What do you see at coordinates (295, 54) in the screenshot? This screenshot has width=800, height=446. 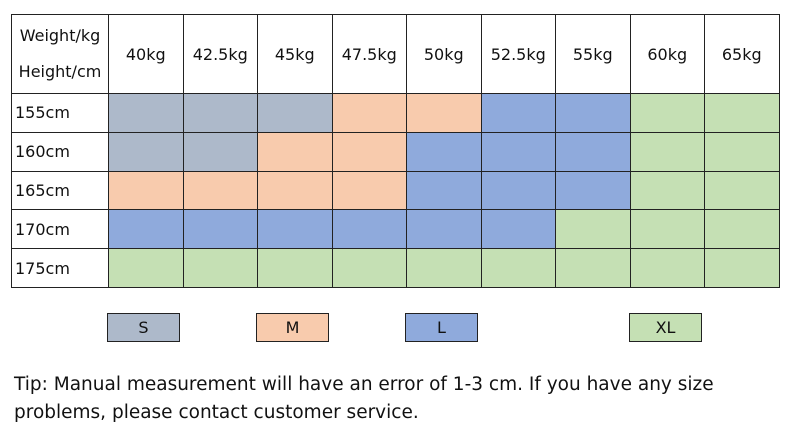 I see `column-header: 45kg` at bounding box center [295, 54].